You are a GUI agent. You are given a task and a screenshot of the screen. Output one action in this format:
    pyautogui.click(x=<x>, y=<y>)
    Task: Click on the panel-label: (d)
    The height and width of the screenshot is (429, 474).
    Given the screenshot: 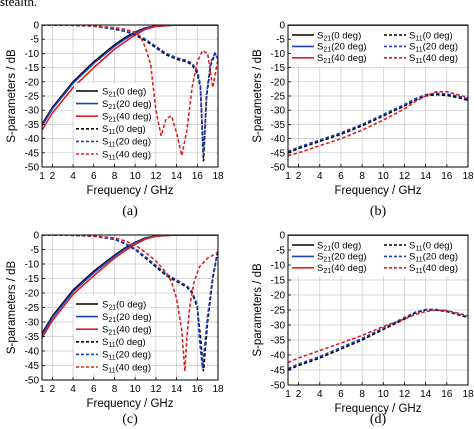 What is the action you would take?
    pyautogui.click(x=378, y=419)
    